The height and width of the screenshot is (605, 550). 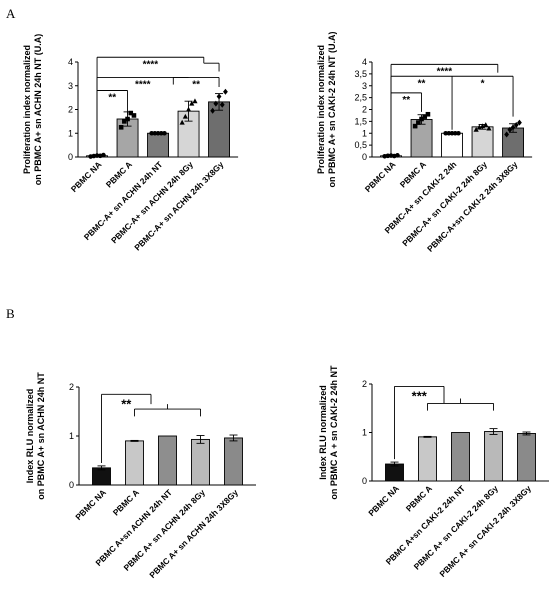 What do you see at coordinates (360, 145) in the screenshot?
I see `y-tick-label: 0,5` at bounding box center [360, 145].